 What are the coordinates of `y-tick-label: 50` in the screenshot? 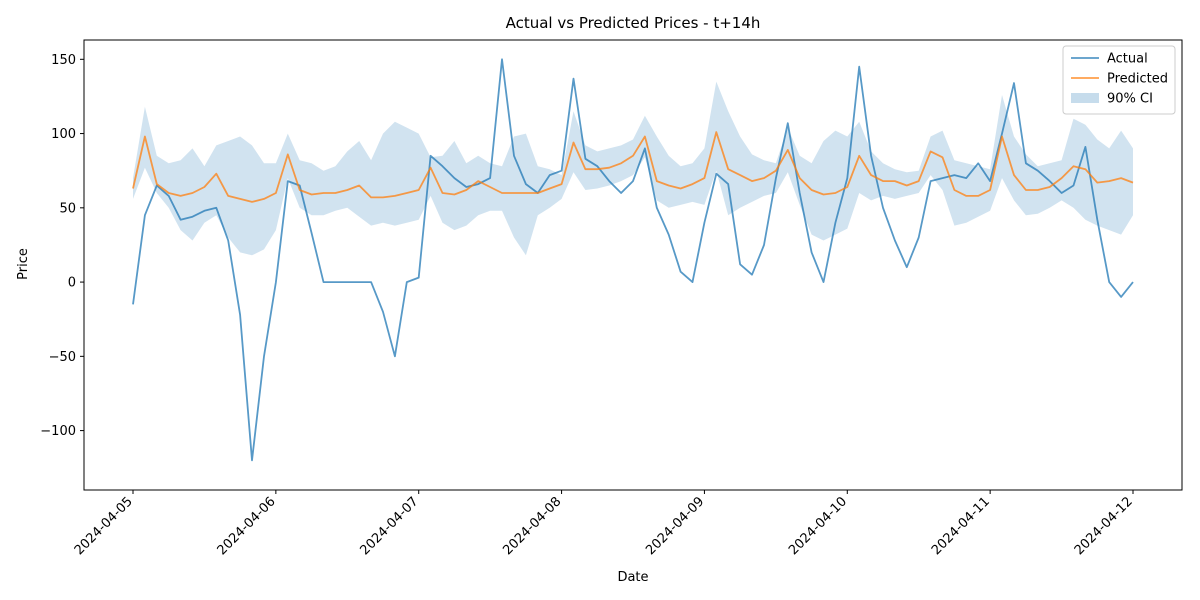 It's located at (67, 208).